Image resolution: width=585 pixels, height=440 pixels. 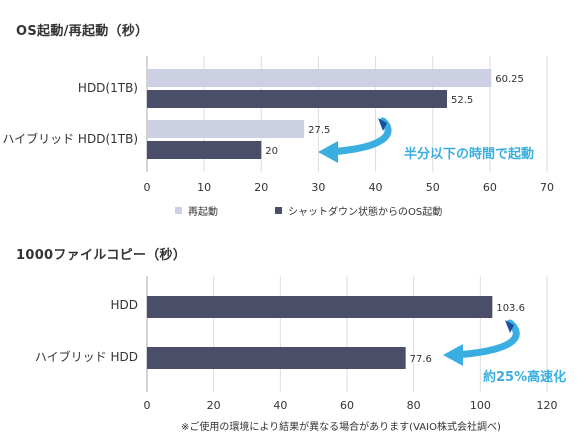 What do you see at coordinates (547, 405) in the screenshot?
I see `x-tick-label: 120` at bounding box center [547, 405].